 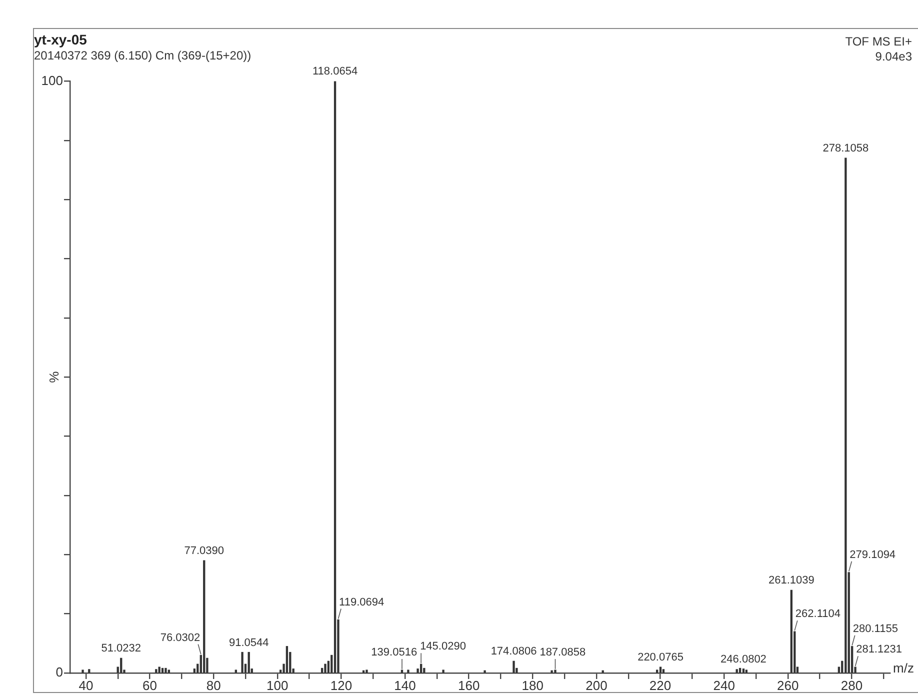 I want to click on x-tick-label: 120, so click(x=341, y=686).